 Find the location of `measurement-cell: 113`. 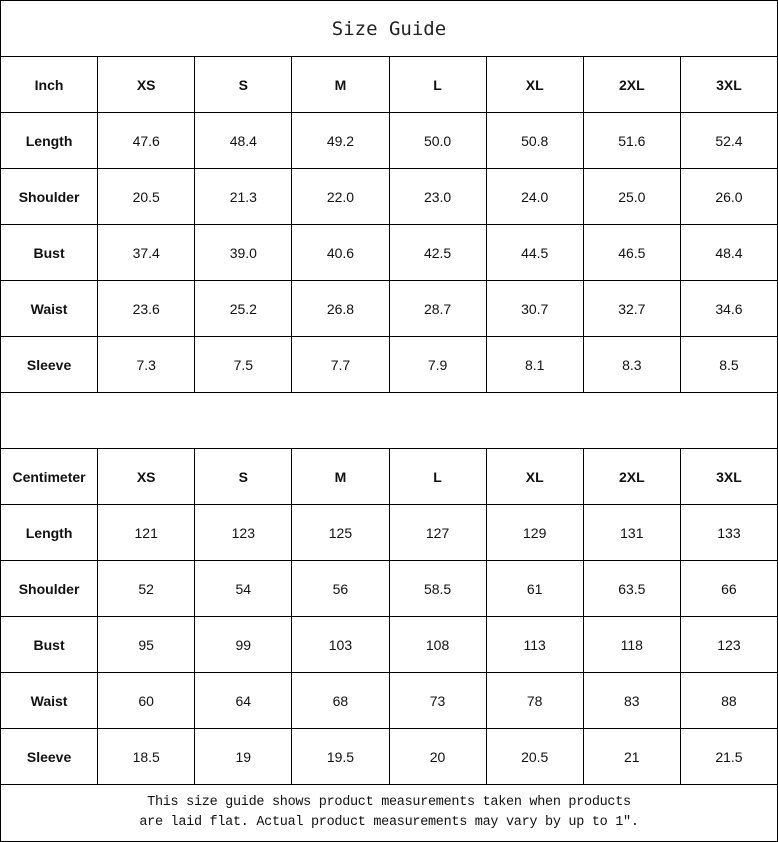

measurement-cell: 113 is located at coordinates (534, 644).